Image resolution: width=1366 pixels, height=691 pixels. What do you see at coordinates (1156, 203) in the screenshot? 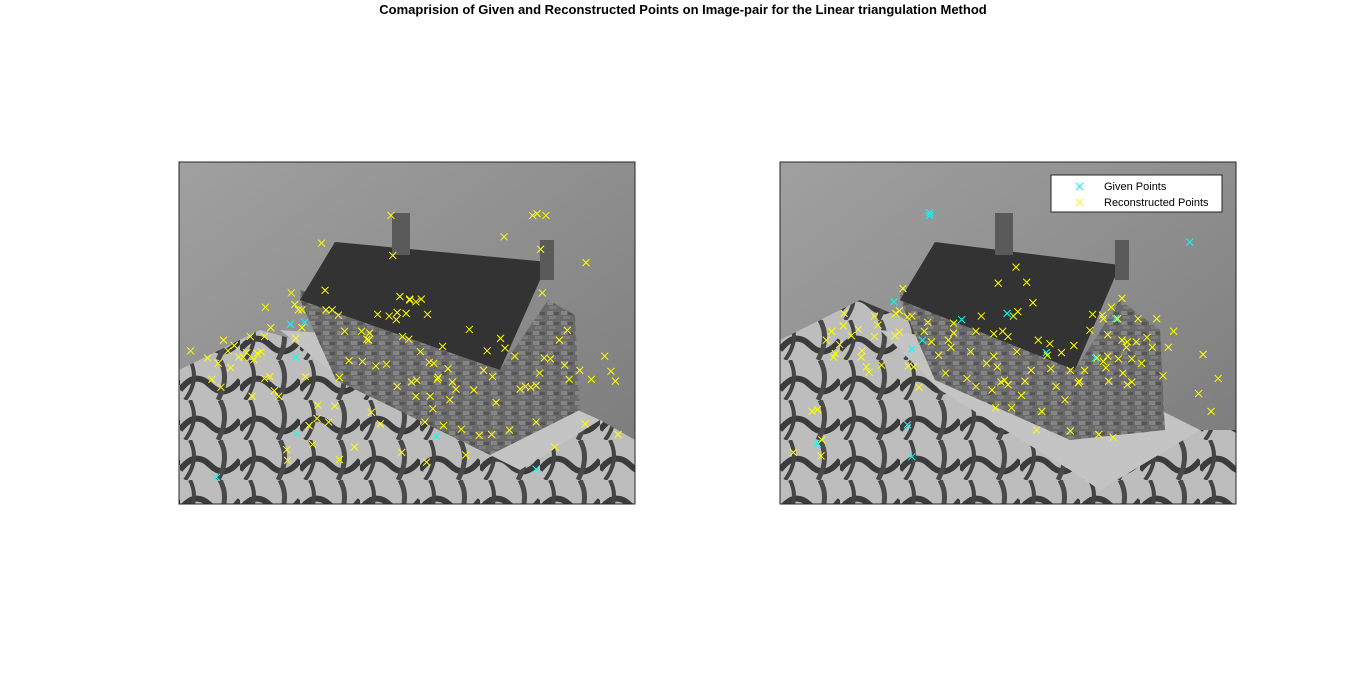
I see `legend-label-reconstructed: Reconstructed Points` at bounding box center [1156, 203].